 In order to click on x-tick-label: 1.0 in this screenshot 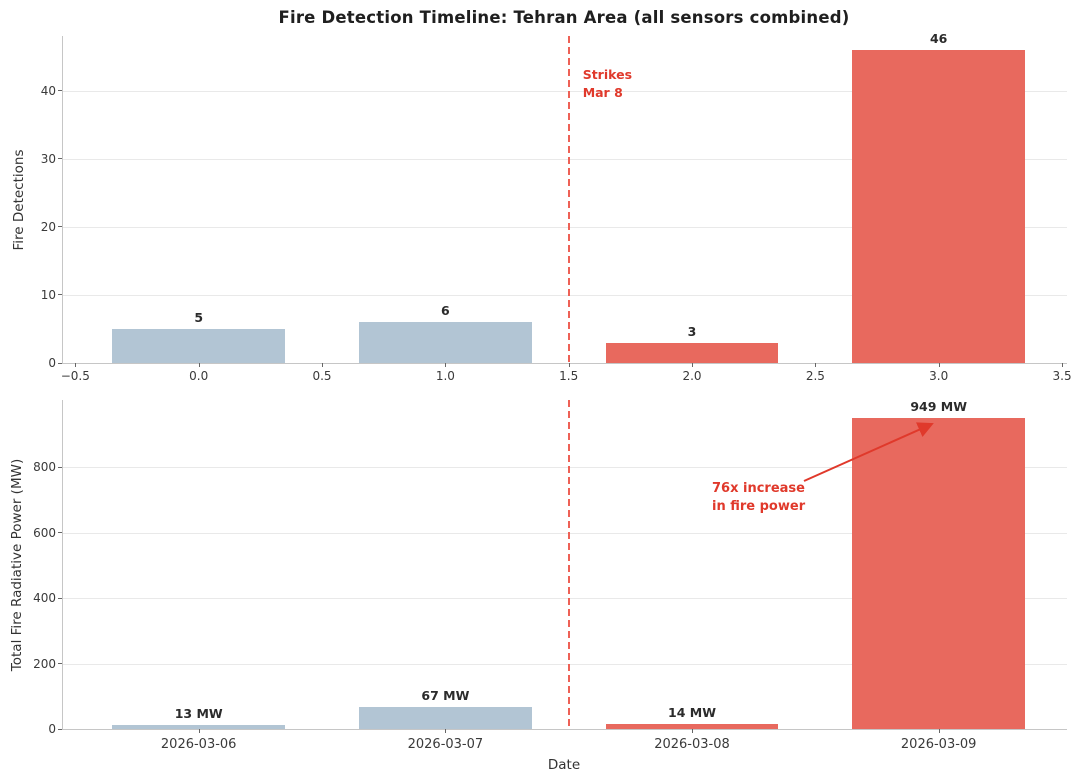, I will do `click(445, 376)`.